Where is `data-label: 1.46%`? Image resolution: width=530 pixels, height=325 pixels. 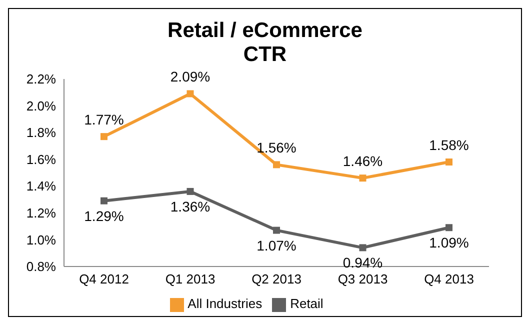 data-label: 1.46% is located at coordinates (362, 161).